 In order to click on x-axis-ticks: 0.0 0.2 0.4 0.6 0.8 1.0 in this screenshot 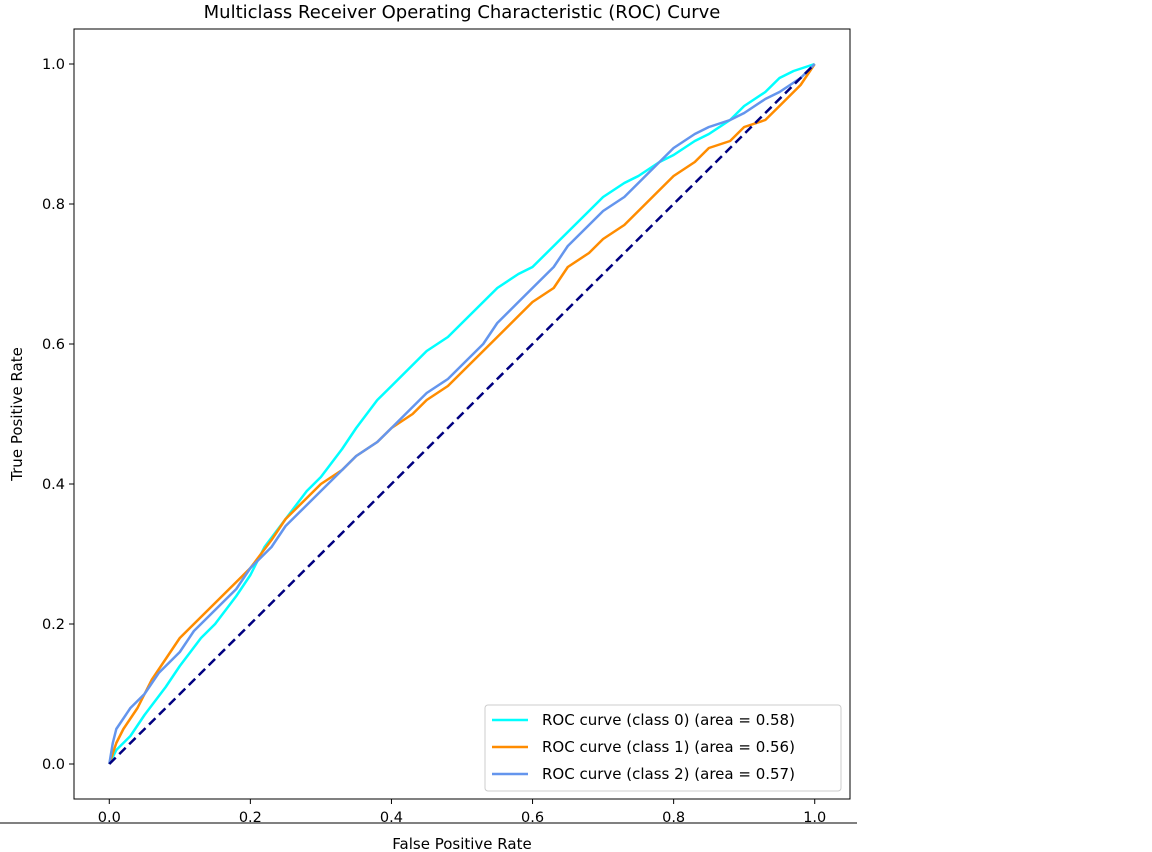, I will do `click(462, 812)`.